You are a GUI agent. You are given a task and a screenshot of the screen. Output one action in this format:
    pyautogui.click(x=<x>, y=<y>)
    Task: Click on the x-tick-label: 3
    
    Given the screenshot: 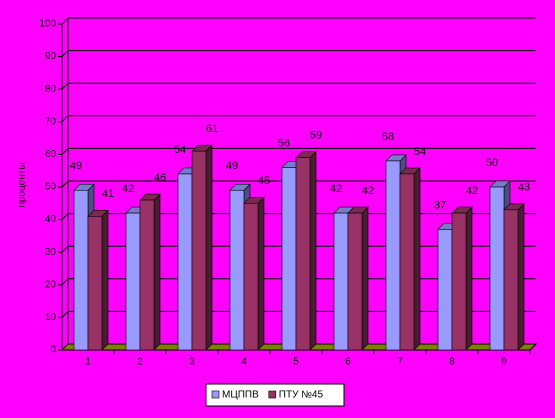 What is the action you would take?
    pyautogui.click(x=192, y=362)
    